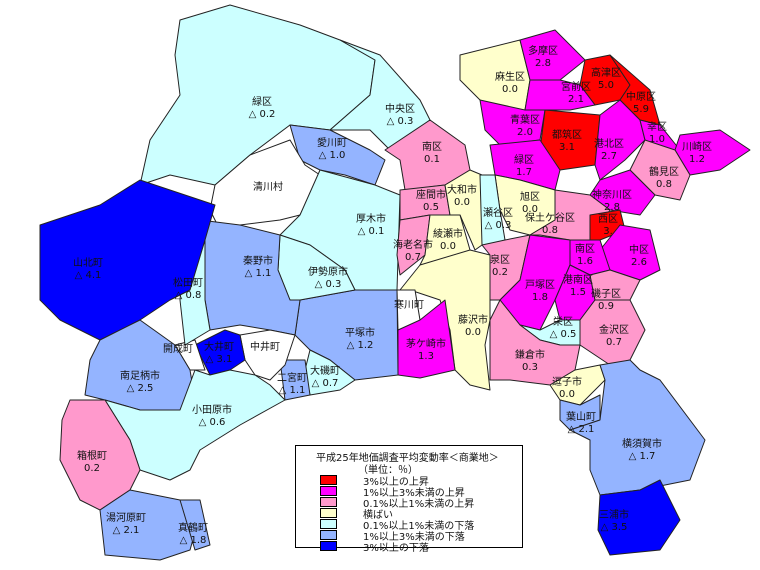  Describe the element at coordinates (614, 514) in the screenshot. I see `region-name-label: 三浦市` at that location.